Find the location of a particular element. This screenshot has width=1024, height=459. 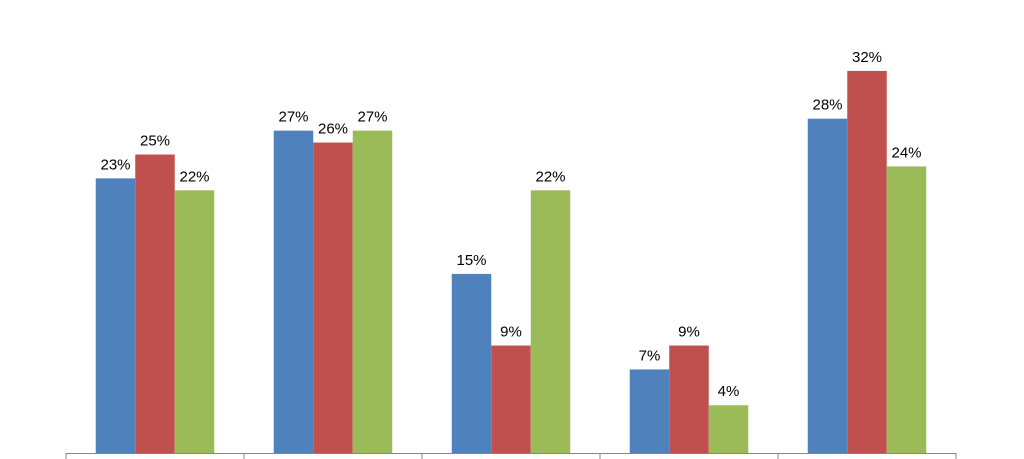

data-label: 26% is located at coordinates (333, 129).